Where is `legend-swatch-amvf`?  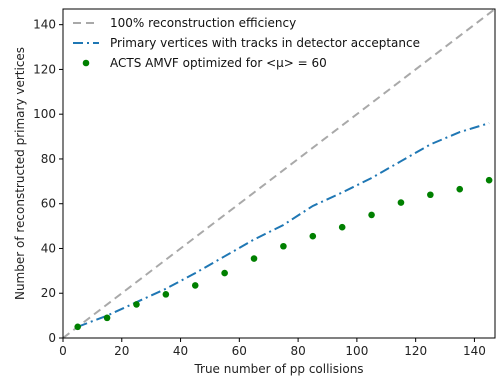
legend-swatch-amvf is located at coordinates (86, 63).